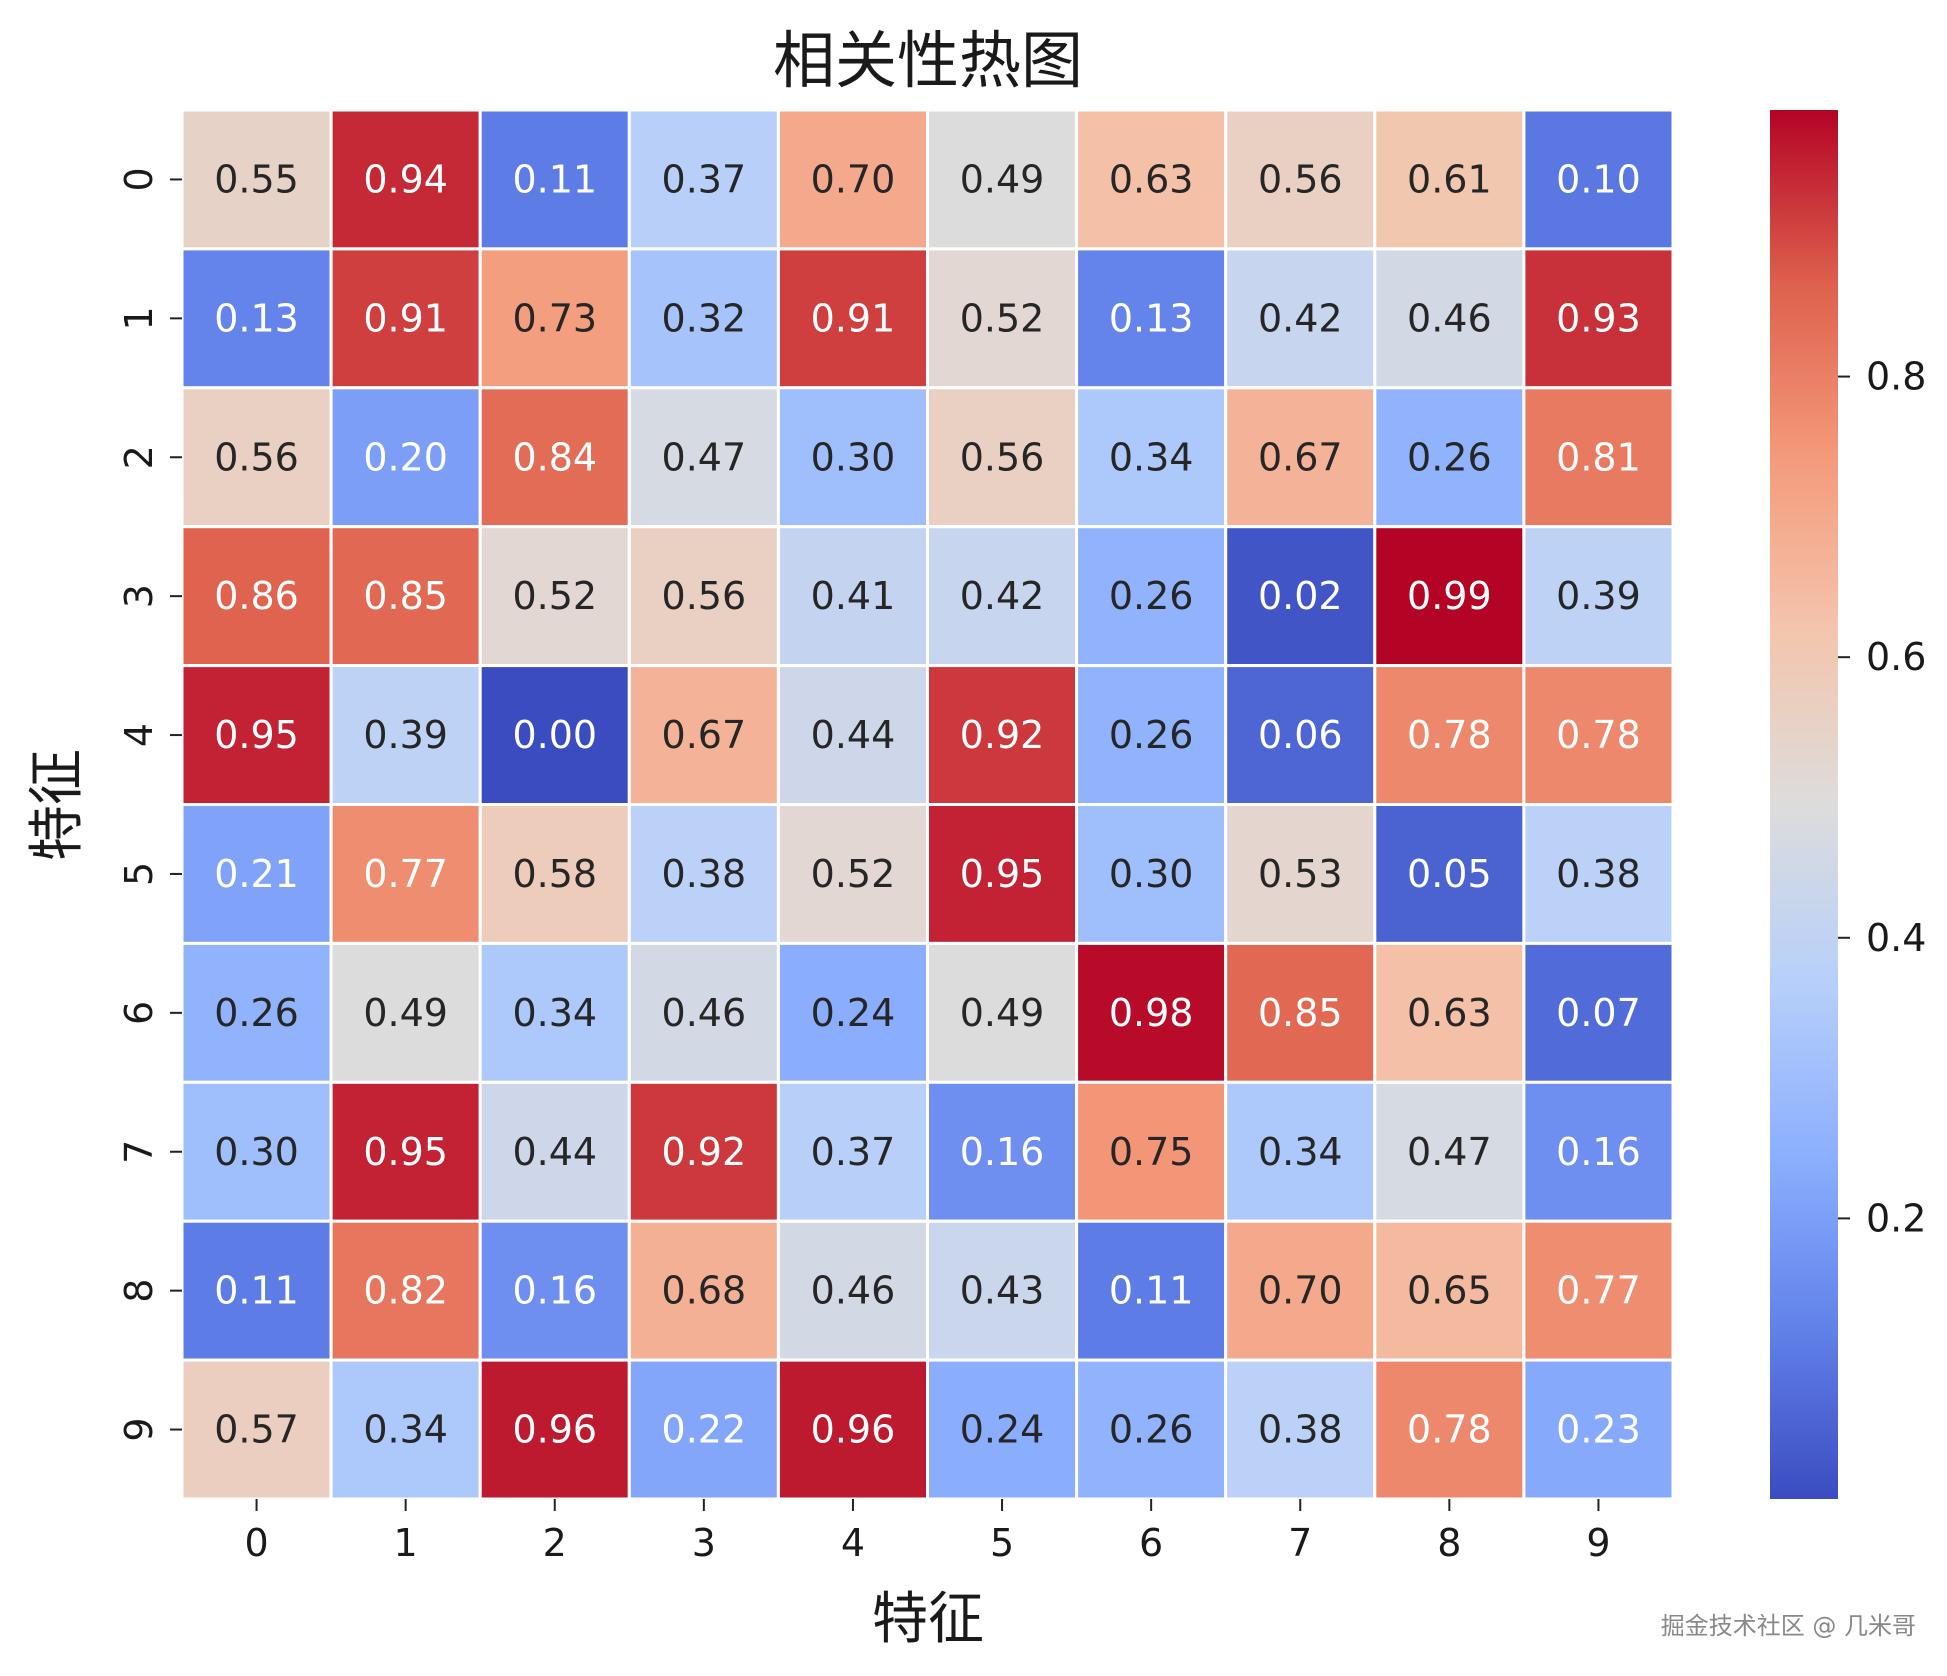 The width and height of the screenshot is (1947, 1676). I want to click on cell-value-label: 0.11, so click(1151, 1291).